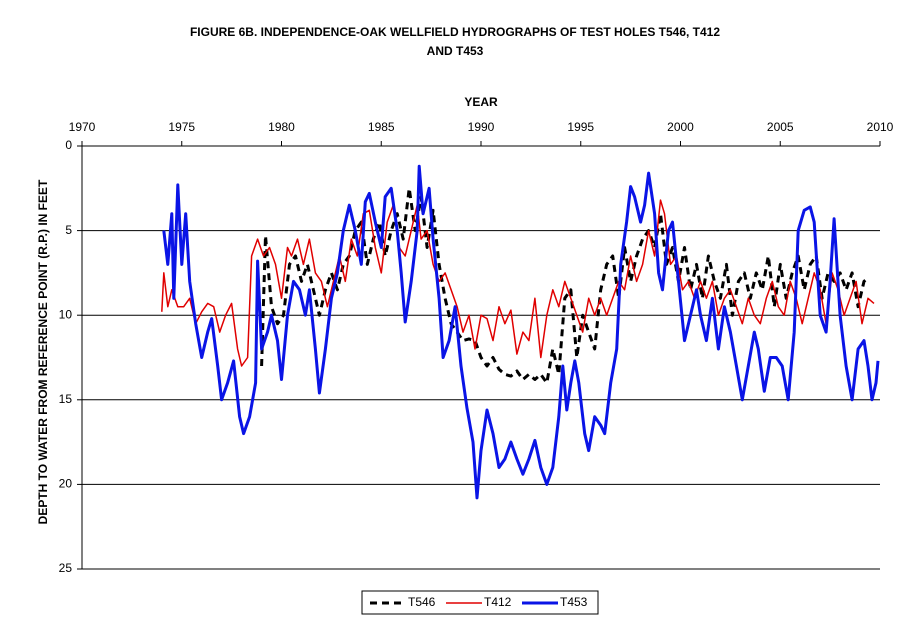  What do you see at coordinates (68, 230) in the screenshot?
I see `y-tick-label: 5` at bounding box center [68, 230].